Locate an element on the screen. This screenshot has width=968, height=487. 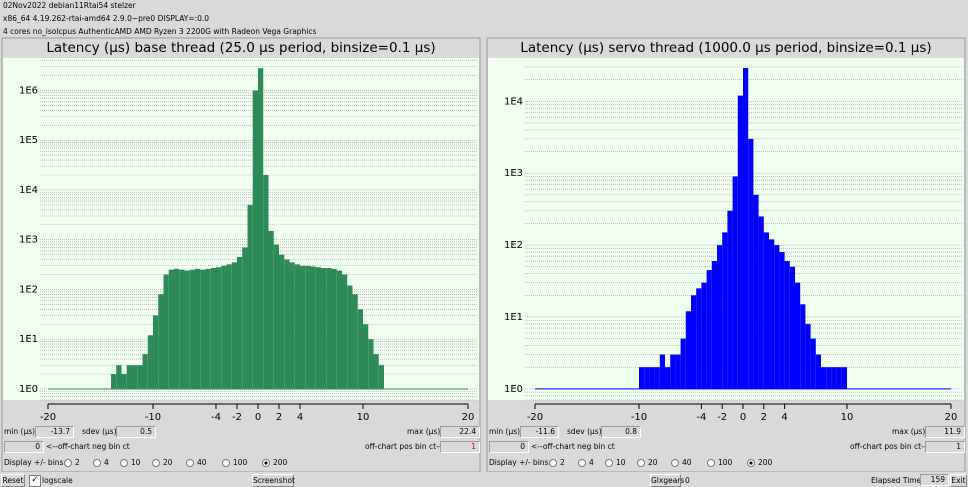
x-tick-label: 0 is located at coordinates (743, 417).